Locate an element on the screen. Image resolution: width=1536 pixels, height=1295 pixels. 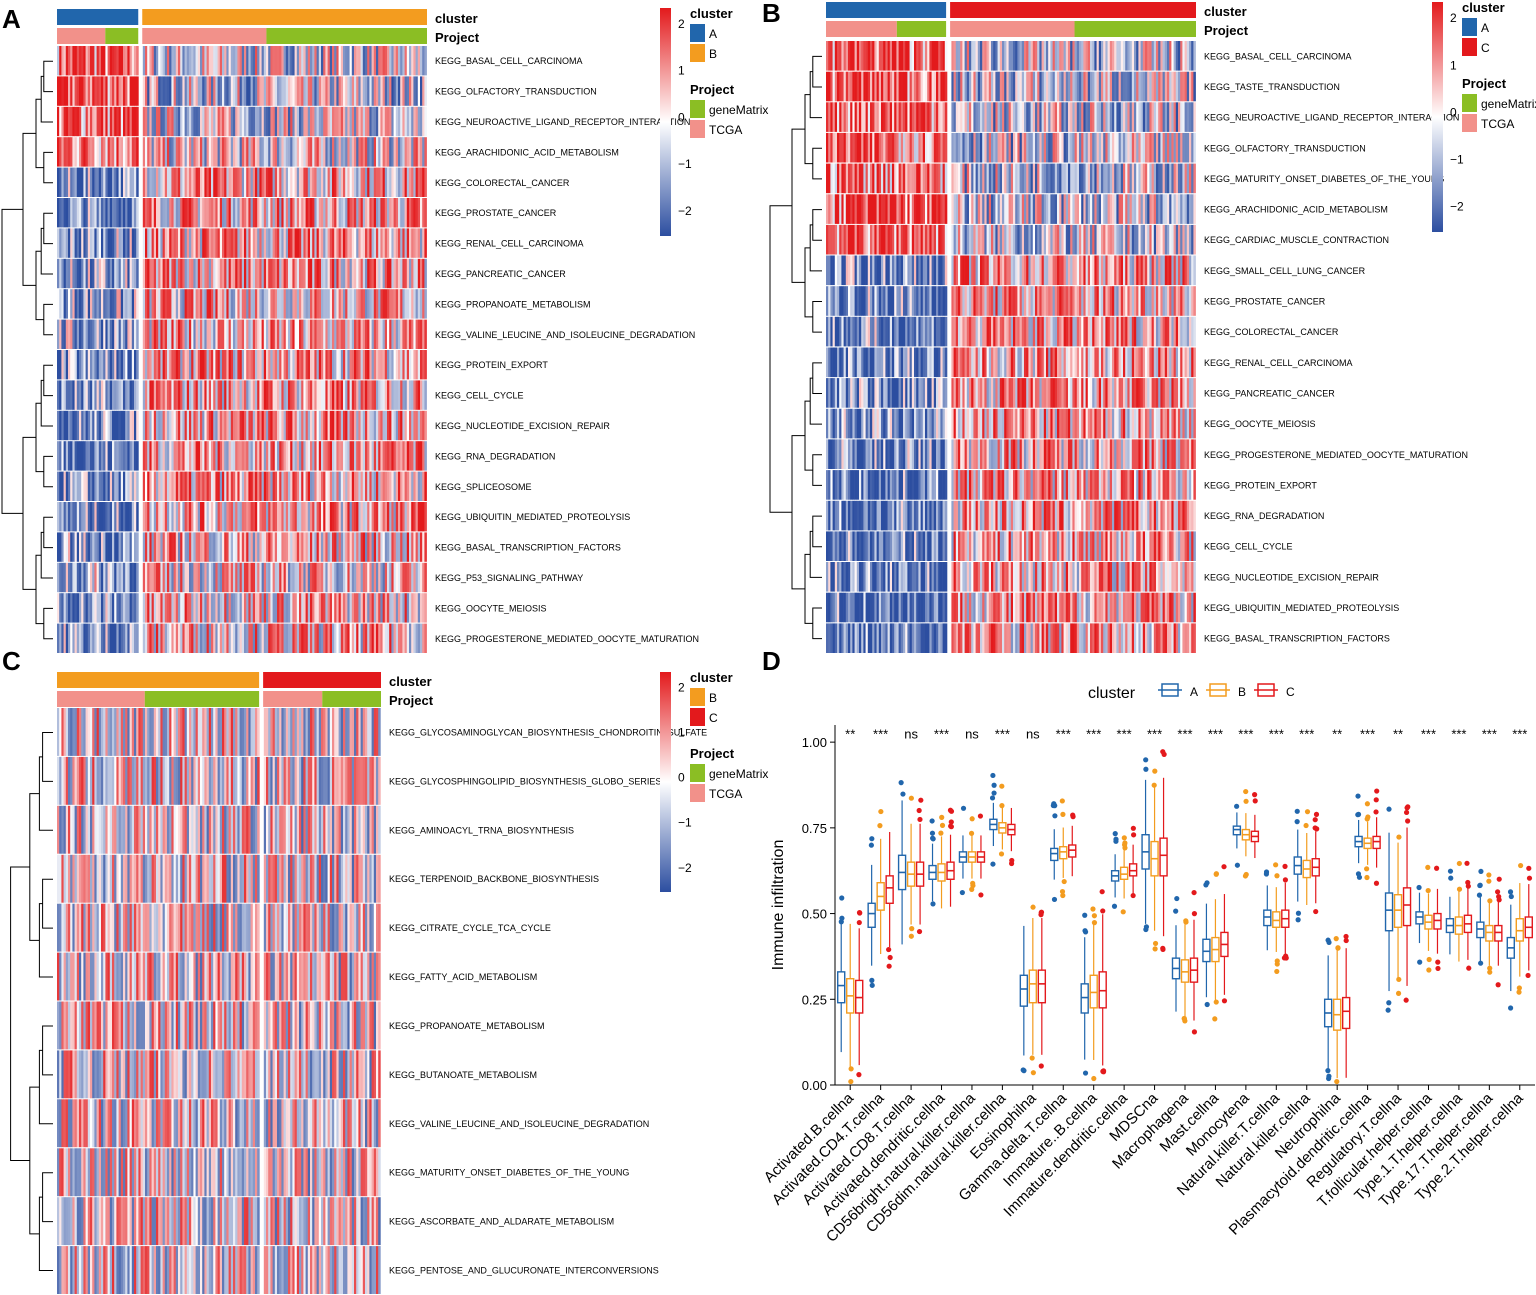
row-label: KEGG_PROSTATE_CANCER is located at coordinates (1265, 302).